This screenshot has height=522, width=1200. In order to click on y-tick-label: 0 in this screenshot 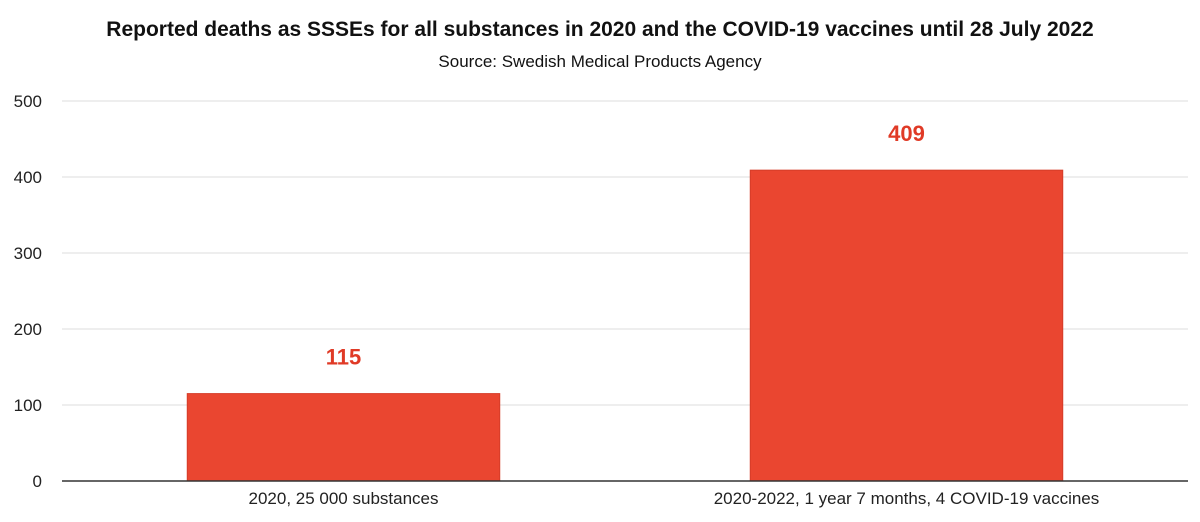, I will do `click(37, 481)`.